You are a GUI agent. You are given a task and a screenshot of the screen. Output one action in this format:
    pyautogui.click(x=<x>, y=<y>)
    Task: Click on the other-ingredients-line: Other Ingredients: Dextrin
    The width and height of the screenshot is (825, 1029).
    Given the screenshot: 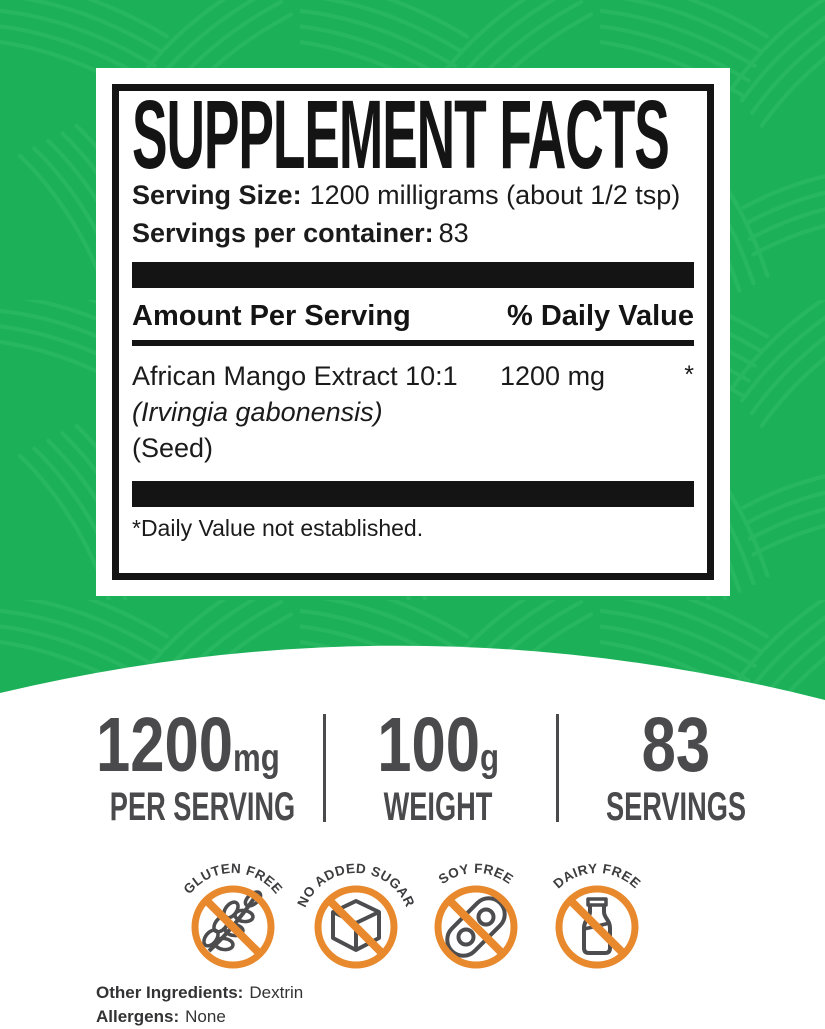 What is the action you would take?
    pyautogui.click(x=199, y=993)
    